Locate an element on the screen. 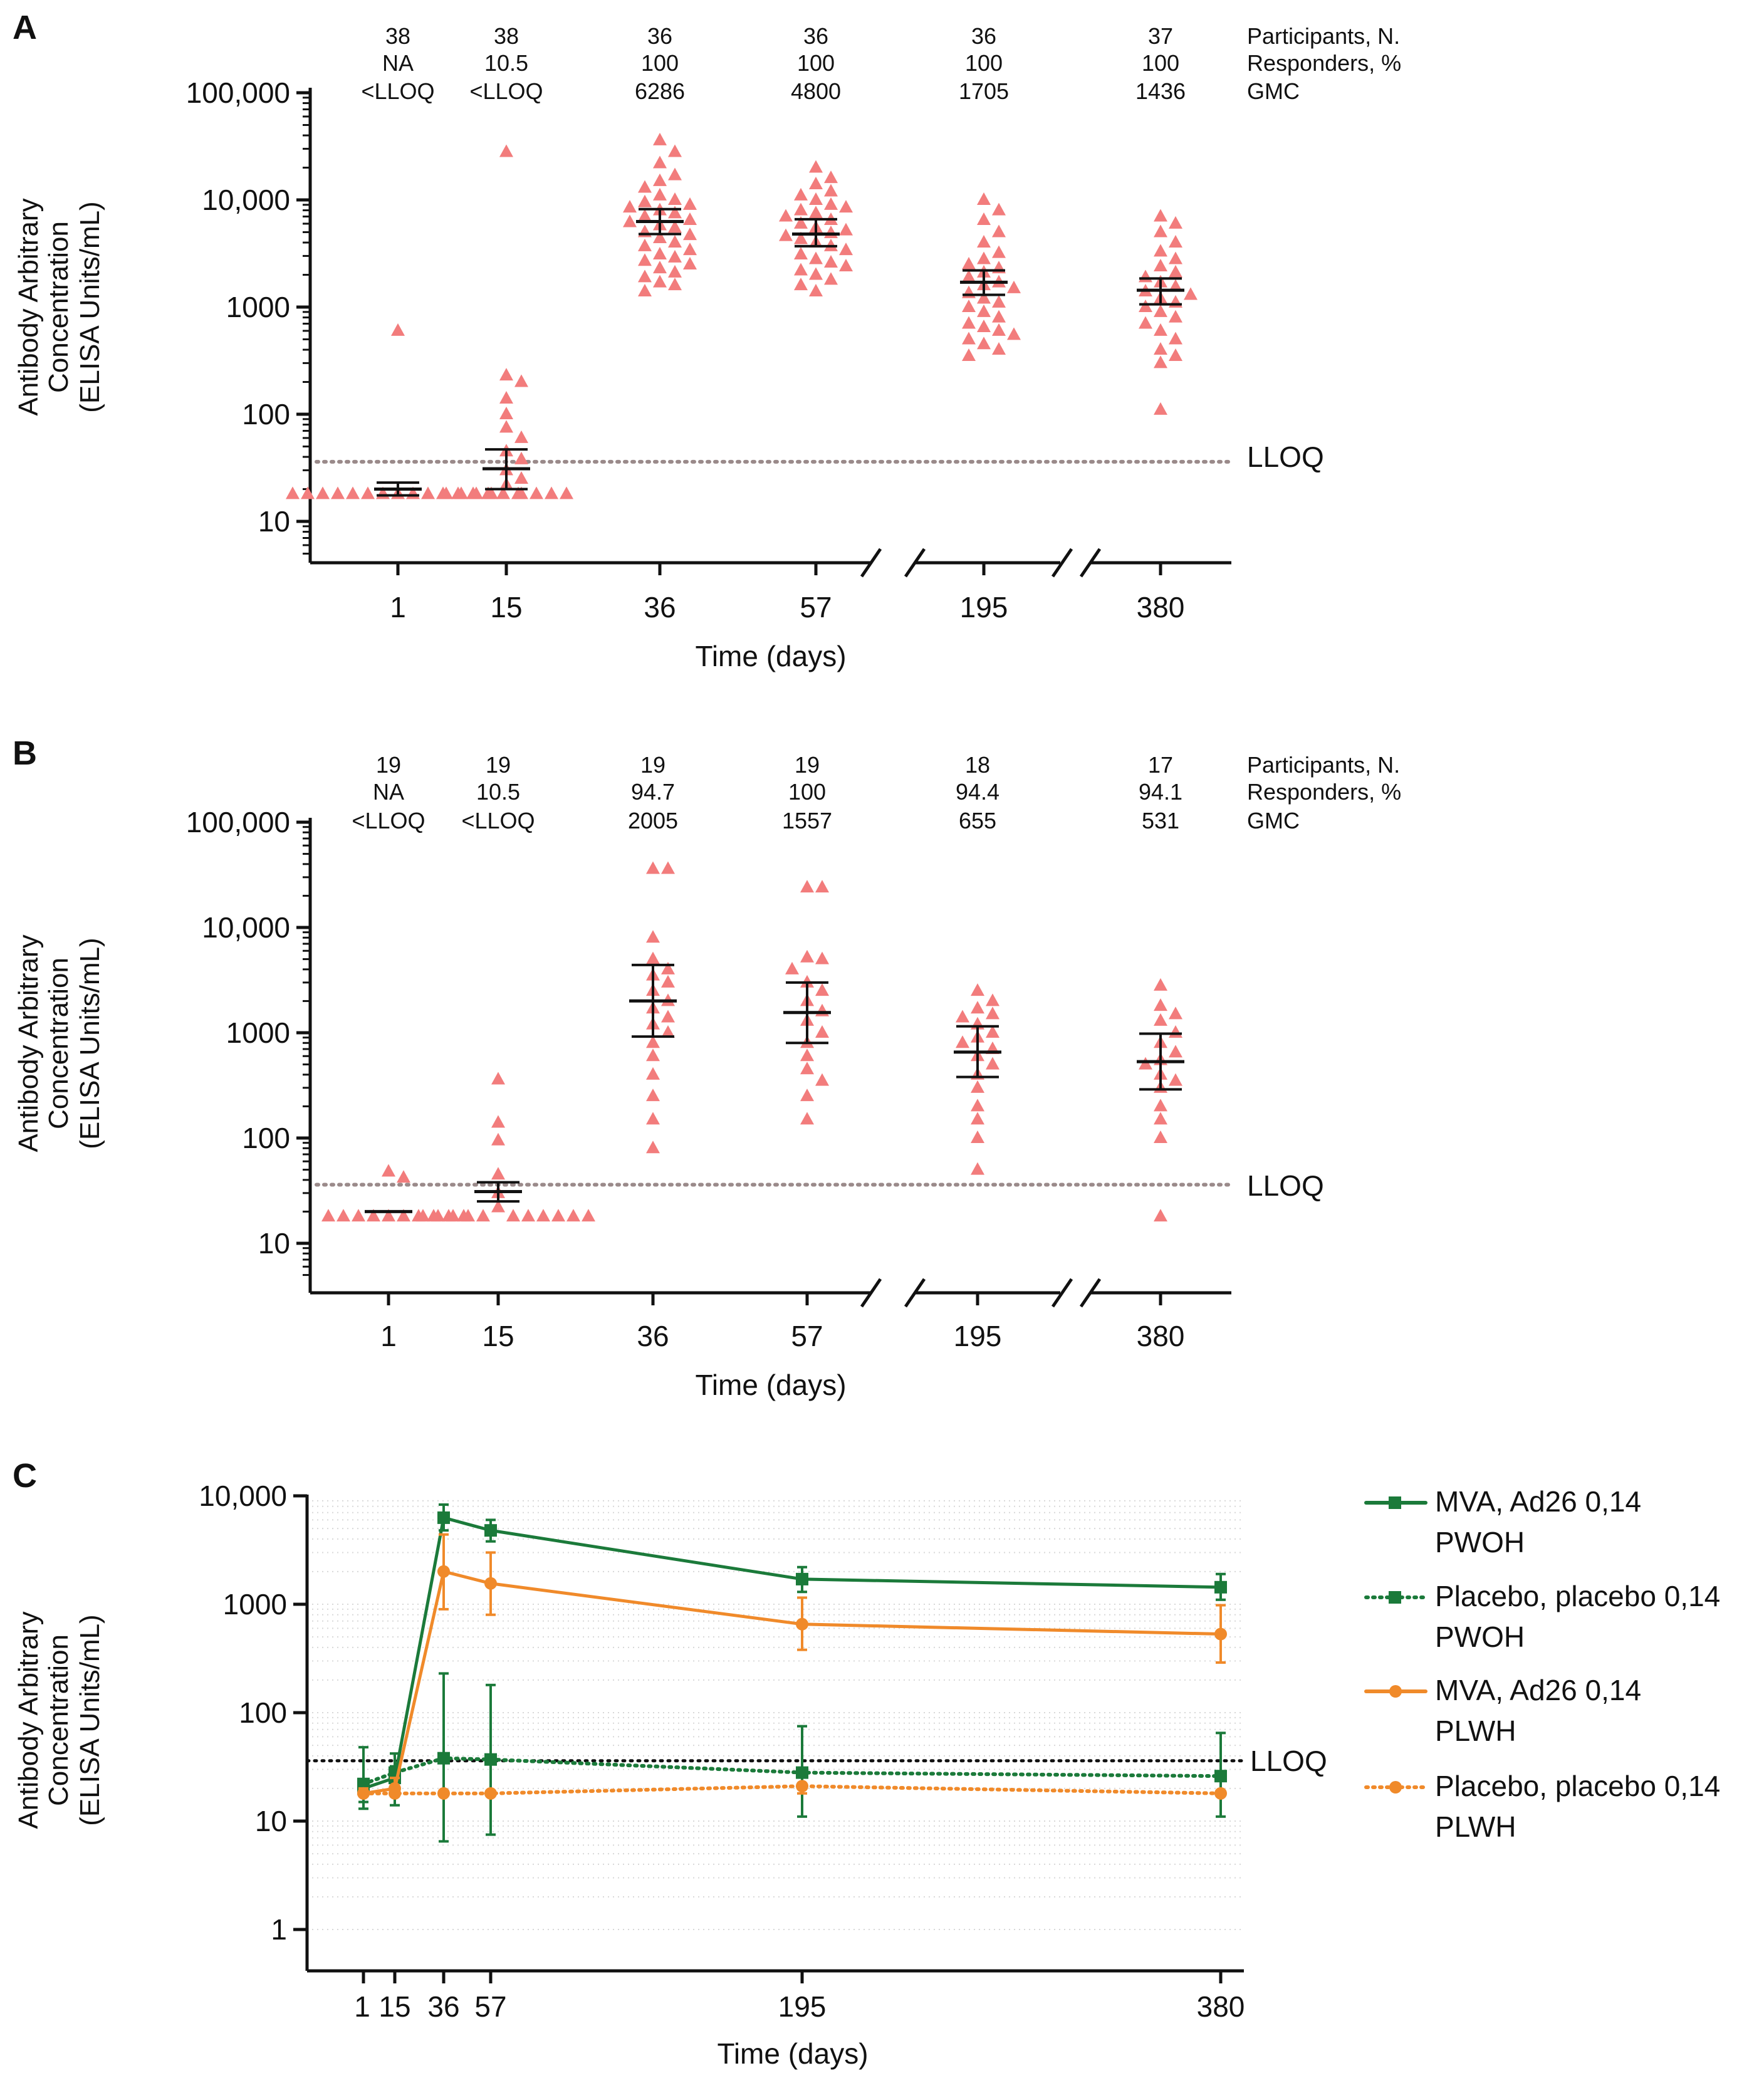  y-tick-label: 100 is located at coordinates (266, 1138).